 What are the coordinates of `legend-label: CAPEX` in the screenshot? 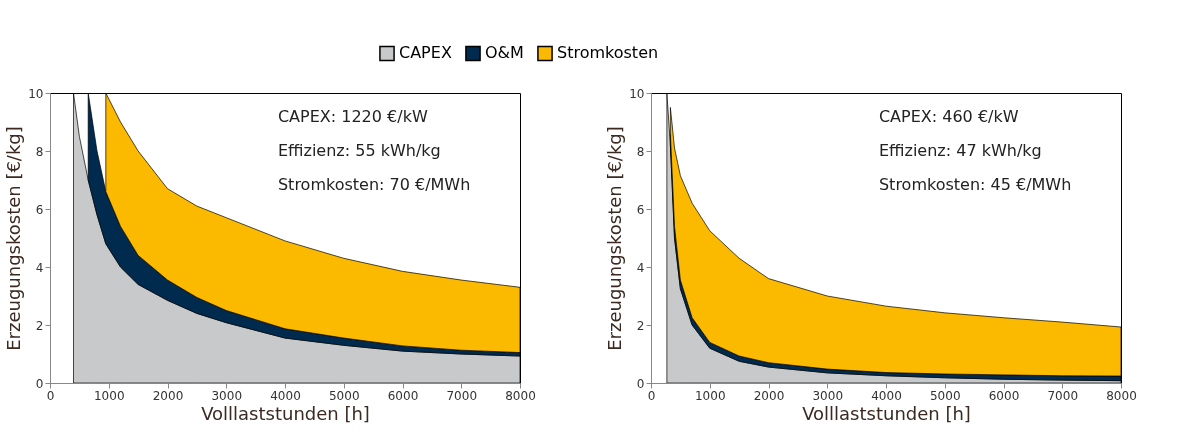 It's located at (425, 53).